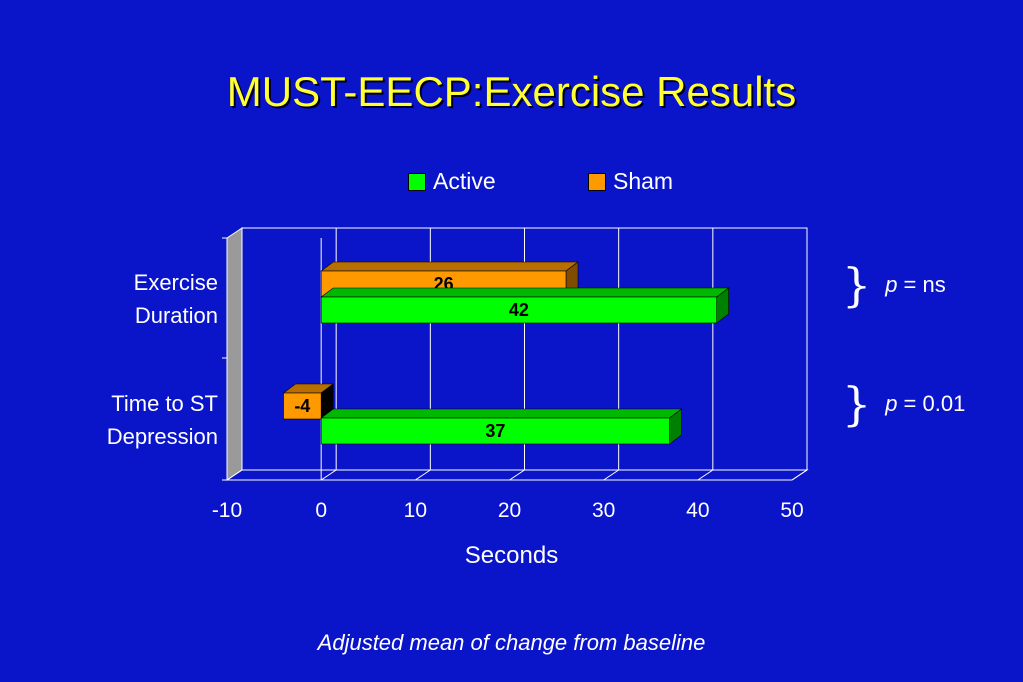 Image resolution: width=1023 pixels, height=682 pixels. I want to click on legend-label-active: Active, so click(464, 181).